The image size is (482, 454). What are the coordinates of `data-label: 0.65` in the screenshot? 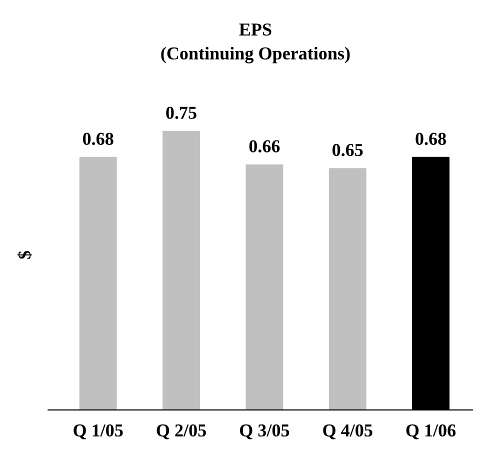 It's located at (347, 150).